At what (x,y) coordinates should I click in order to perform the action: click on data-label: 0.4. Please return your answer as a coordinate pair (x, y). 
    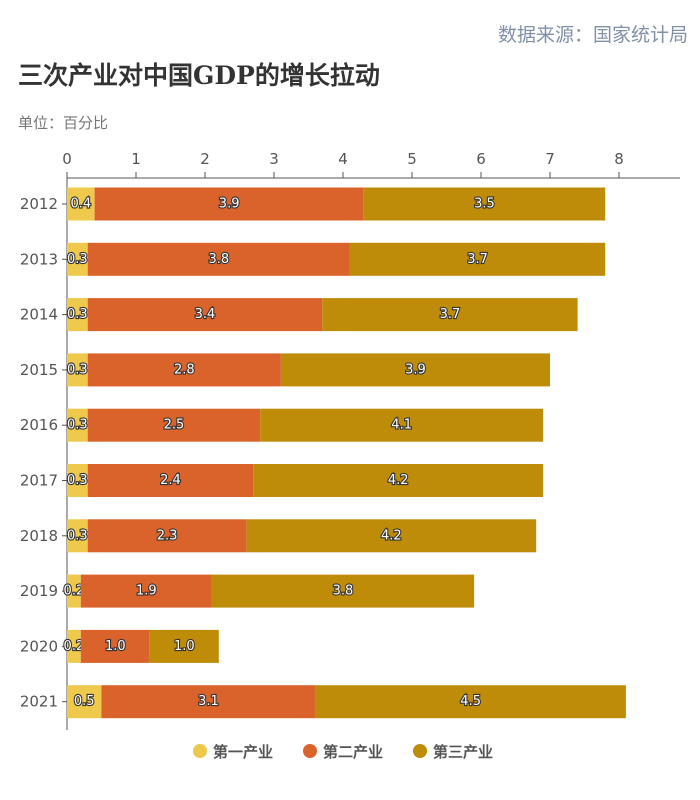
    Looking at the image, I should click on (80, 204).